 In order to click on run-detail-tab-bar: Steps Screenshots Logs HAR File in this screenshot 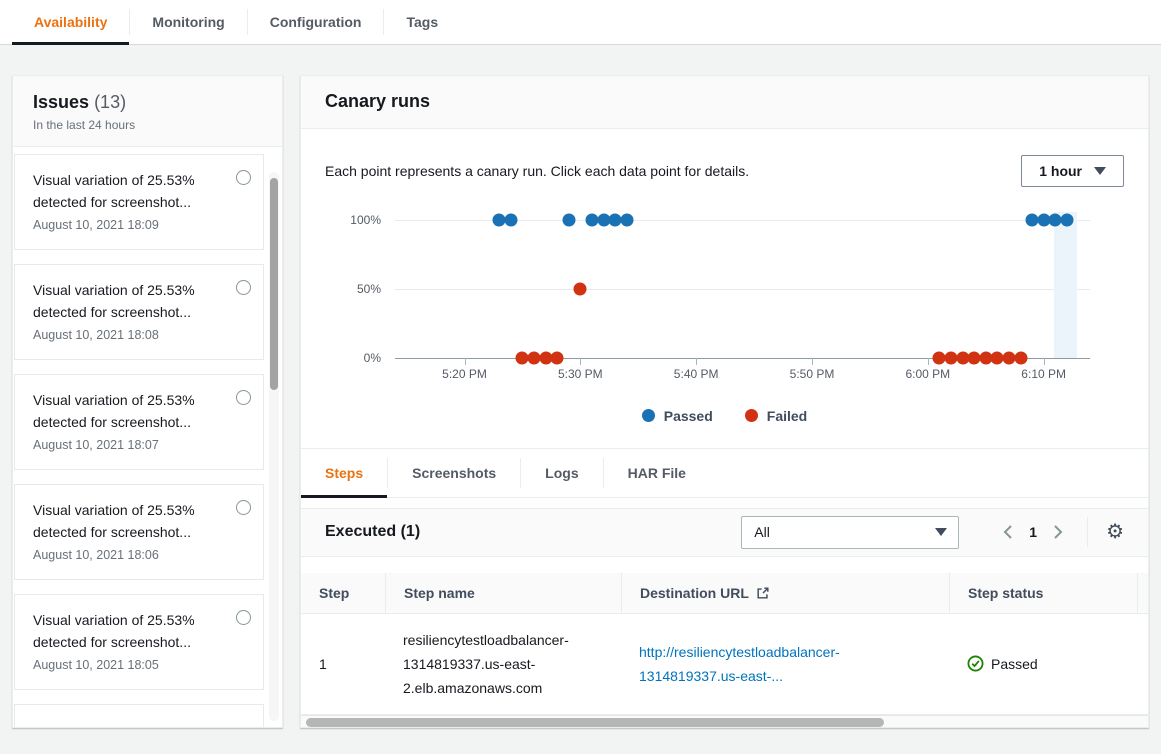, I will do `click(724, 472)`.